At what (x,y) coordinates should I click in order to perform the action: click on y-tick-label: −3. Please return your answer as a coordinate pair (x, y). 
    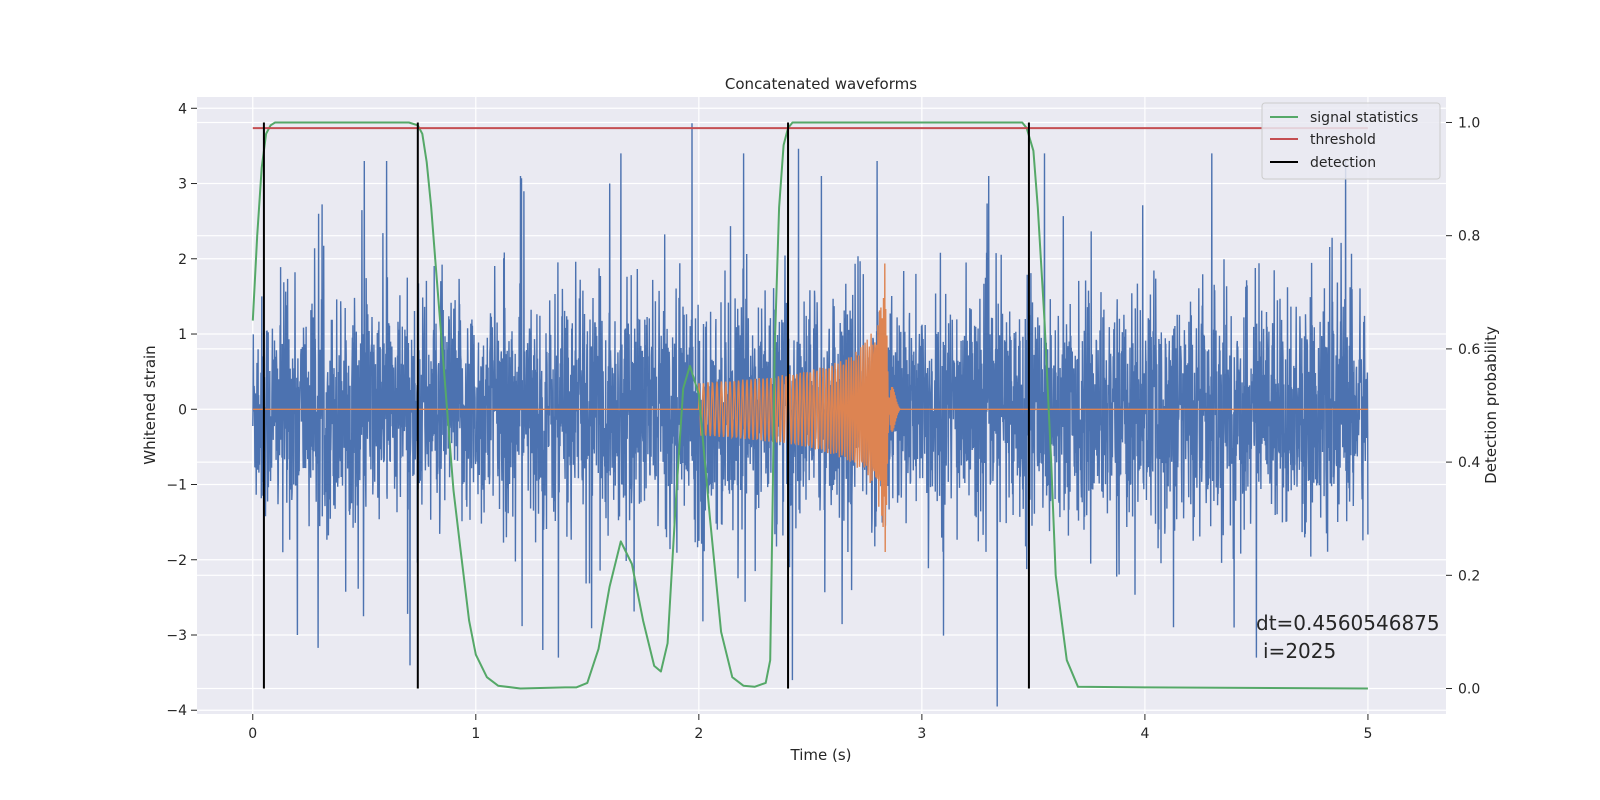
    Looking at the image, I should click on (176, 636).